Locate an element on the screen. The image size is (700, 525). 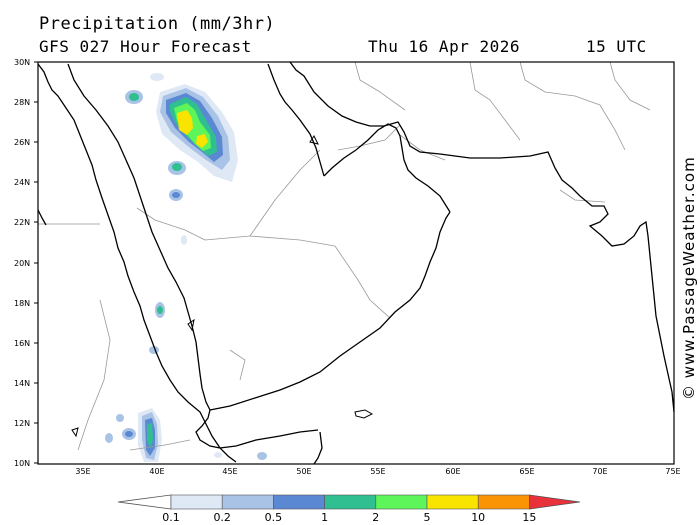
lat-tick-label: 30N is located at coordinates (22, 62).